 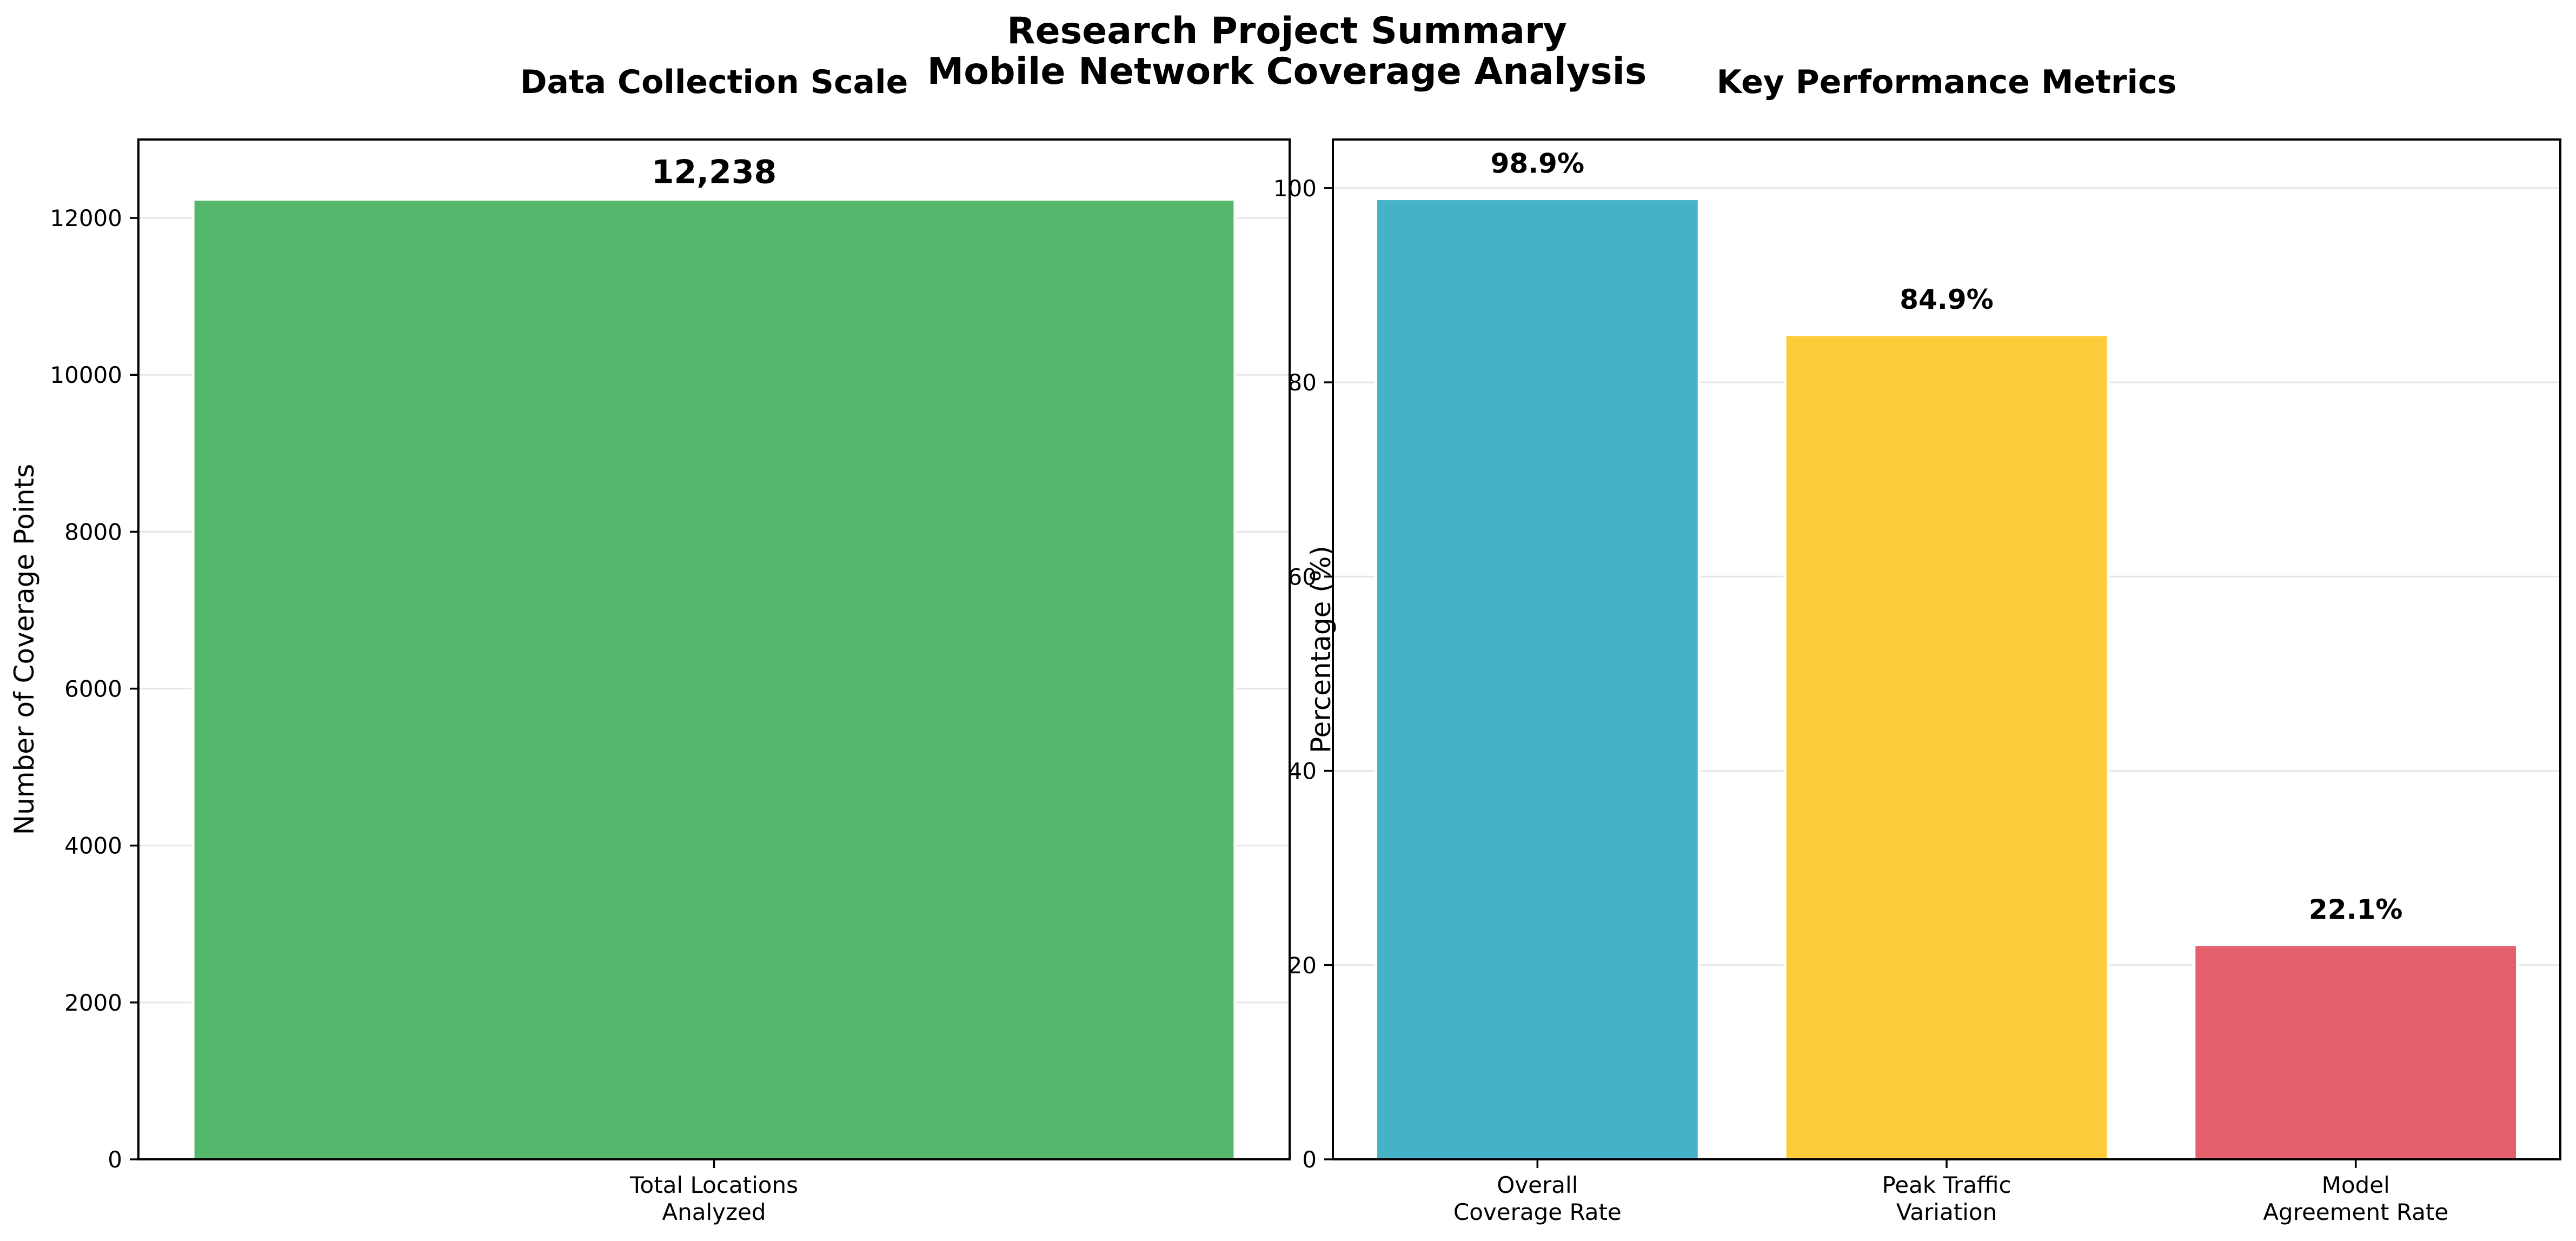 I want to click on chart-title: Key Performance Metrics, so click(x=1947, y=82).